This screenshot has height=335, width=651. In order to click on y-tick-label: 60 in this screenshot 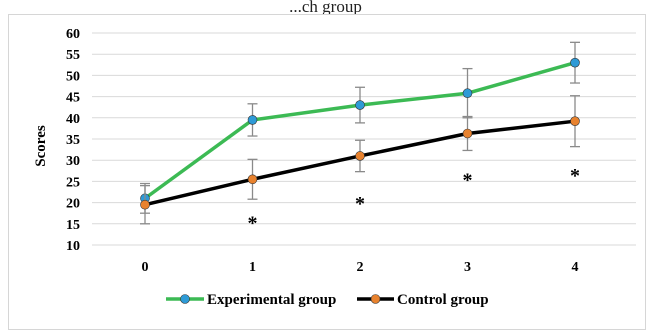, I will do `click(73, 34)`.